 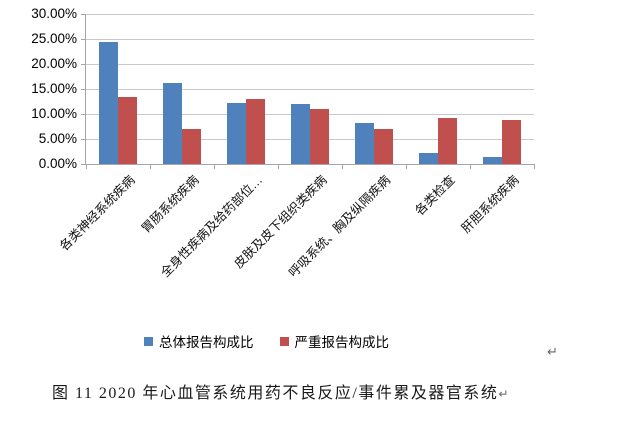 What do you see at coordinates (54, 63) in the screenshot?
I see `y-axis-label: 20.00%` at bounding box center [54, 63].